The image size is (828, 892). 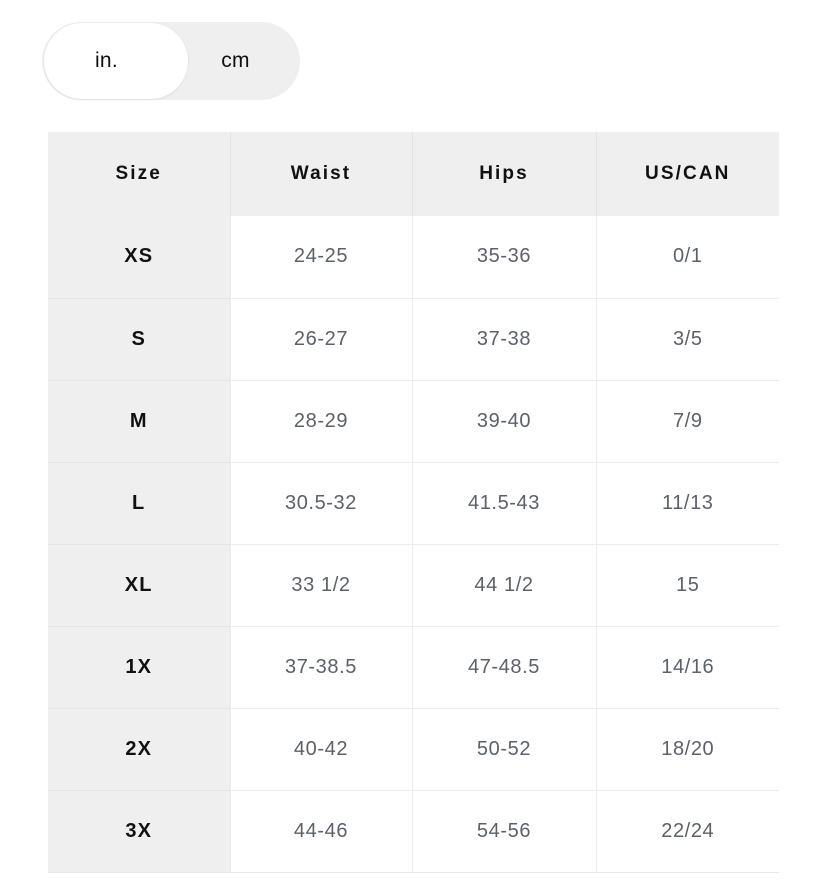 I want to click on cell-size: 2X, so click(x=139, y=749).